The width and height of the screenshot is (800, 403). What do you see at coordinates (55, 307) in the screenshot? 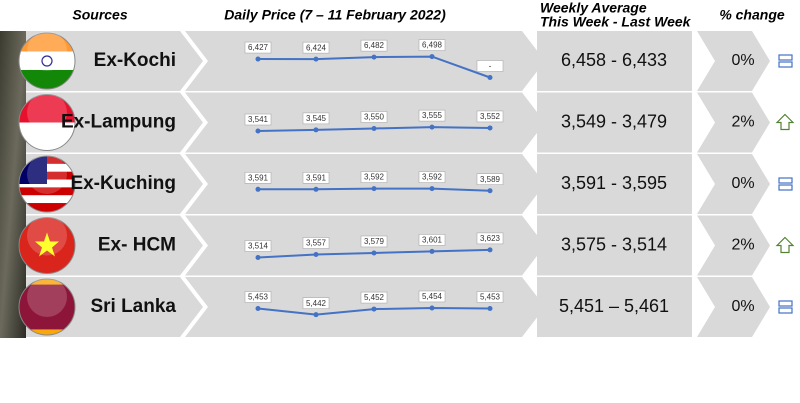
I see `flag-lion` at bounding box center [55, 307].